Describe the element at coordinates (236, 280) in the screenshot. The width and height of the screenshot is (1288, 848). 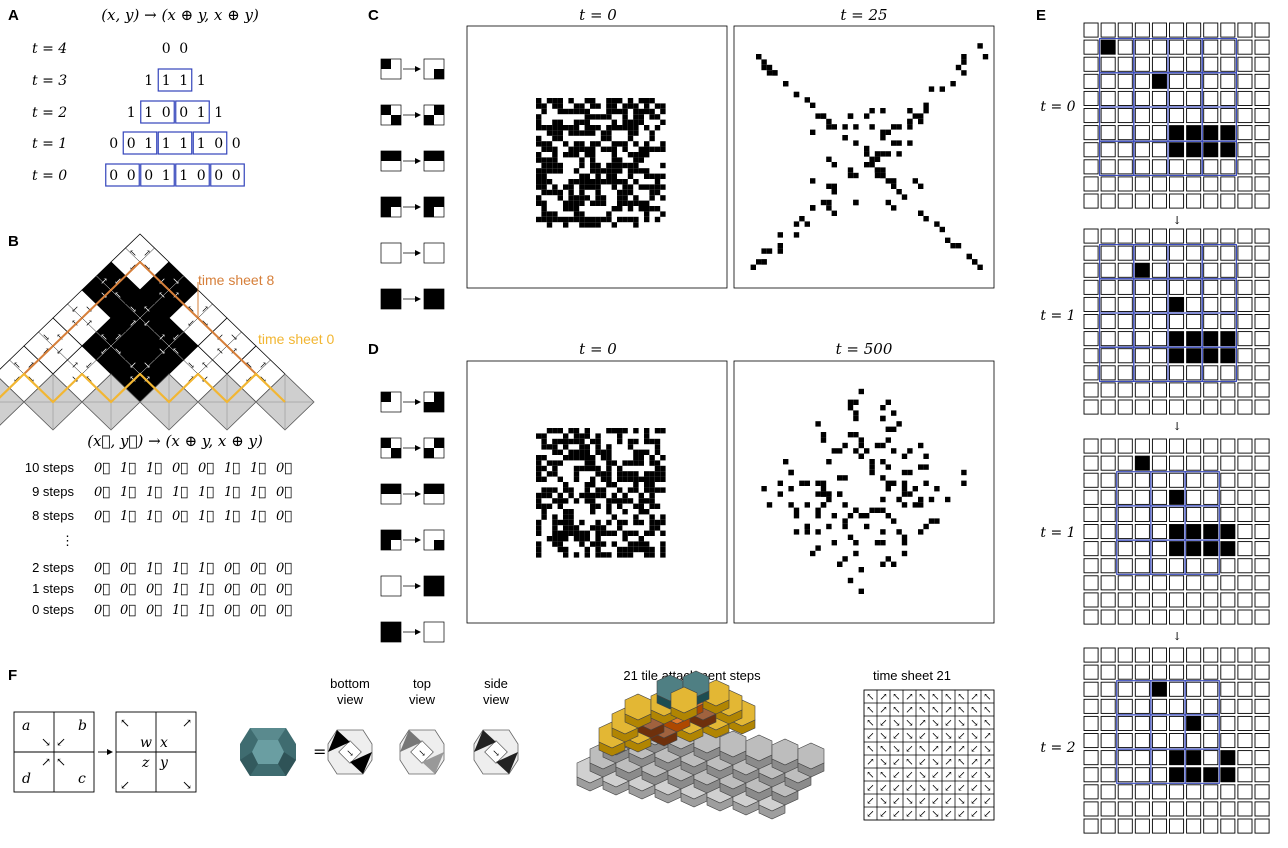
I see `time-sheet-8-label: time sheet 8` at that location.